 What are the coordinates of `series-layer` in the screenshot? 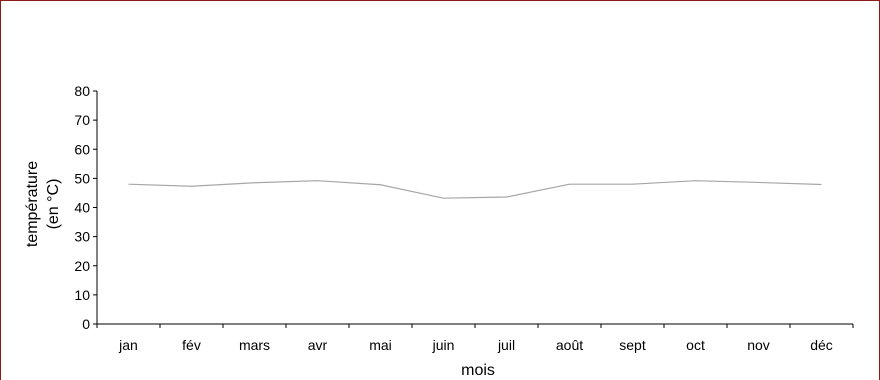 It's located at (475, 189).